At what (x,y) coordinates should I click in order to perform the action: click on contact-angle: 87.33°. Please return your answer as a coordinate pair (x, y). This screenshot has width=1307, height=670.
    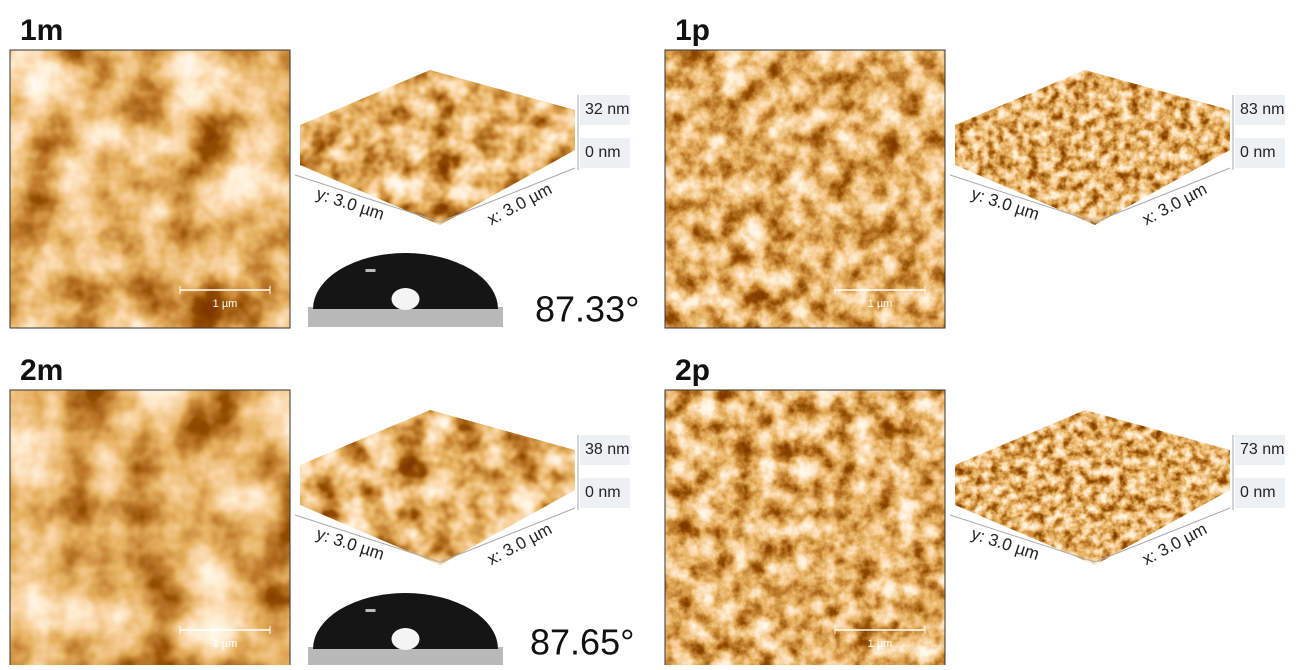
    Looking at the image, I should click on (587, 309).